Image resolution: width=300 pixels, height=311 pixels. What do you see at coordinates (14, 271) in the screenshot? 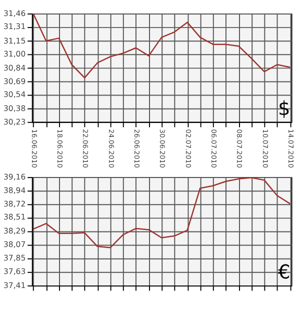
I see `y-tick-label: 37,63` at bounding box center [14, 271].